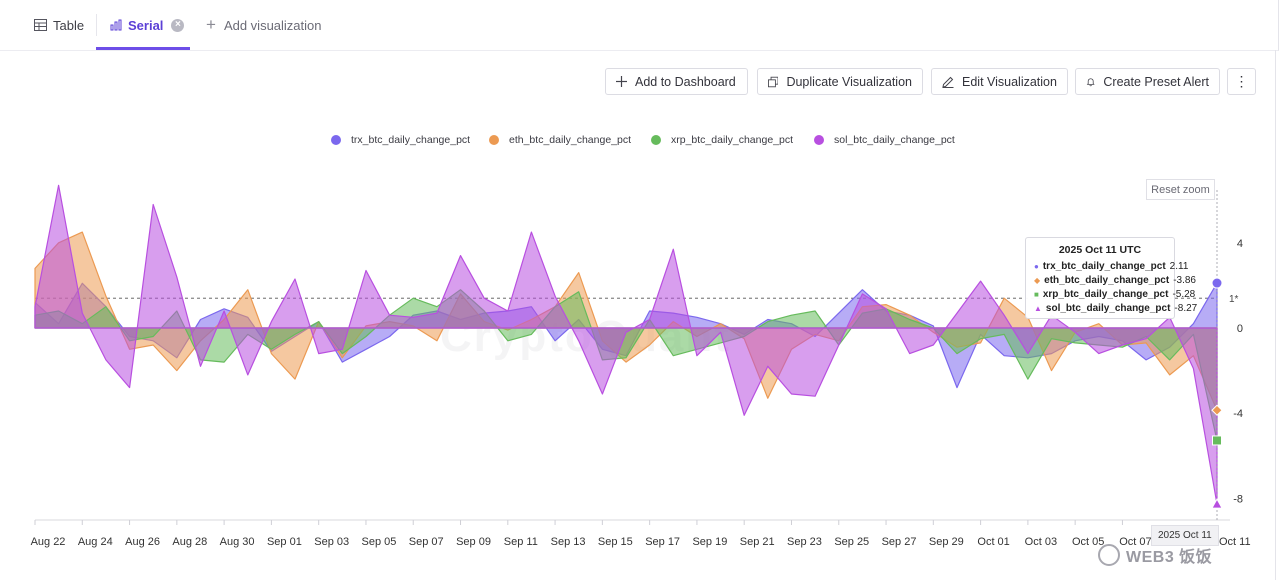 This screenshot has height=582, width=1280. What do you see at coordinates (69, 25) in the screenshot?
I see `tab-table-label: Table` at bounding box center [69, 25].